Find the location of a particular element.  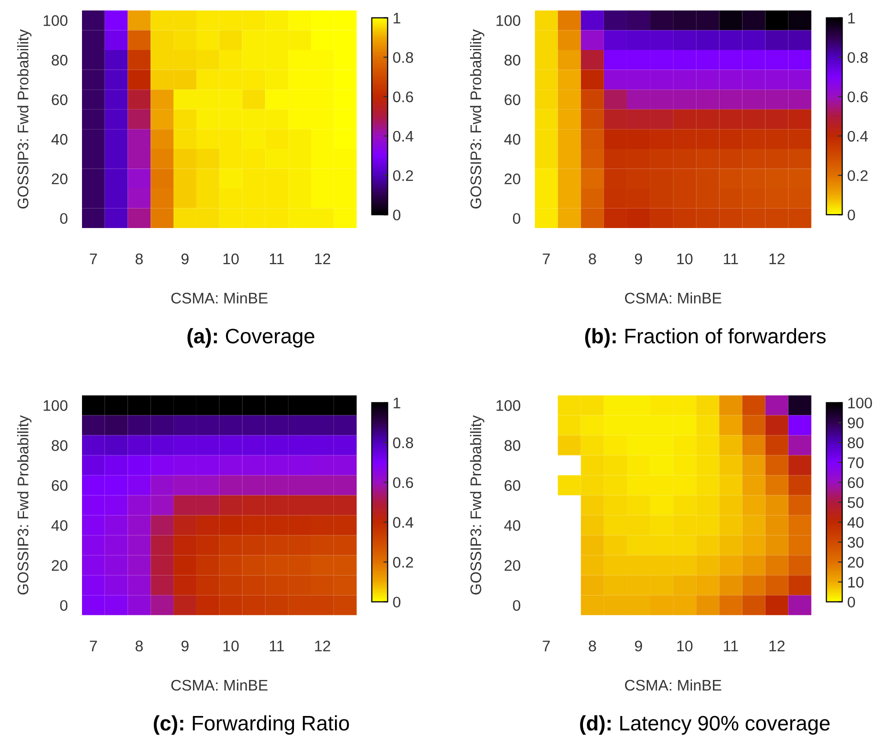

color-bar-label: 80 is located at coordinates (856, 442).